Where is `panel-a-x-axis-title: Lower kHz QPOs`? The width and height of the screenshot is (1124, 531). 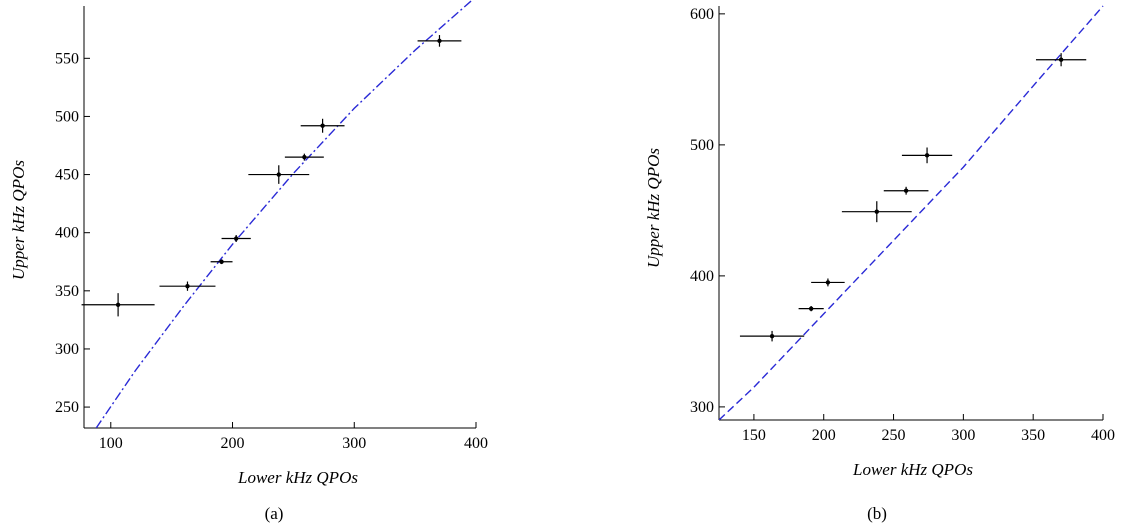 panel-a-x-axis-title: Lower kHz QPOs is located at coordinates (297, 477).